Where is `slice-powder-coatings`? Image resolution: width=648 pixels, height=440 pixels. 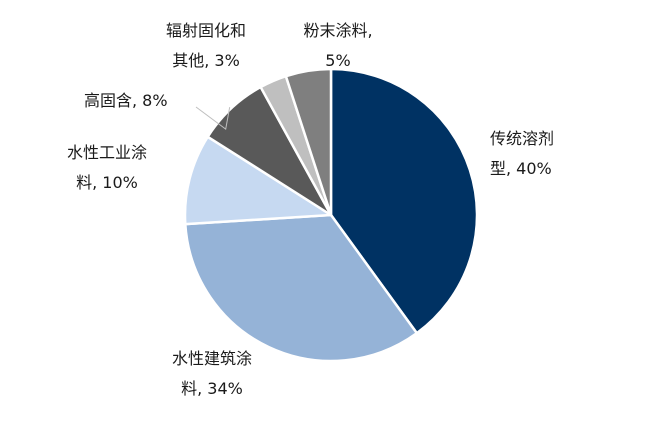
slice-powder-coatings is located at coordinates (308, 142).